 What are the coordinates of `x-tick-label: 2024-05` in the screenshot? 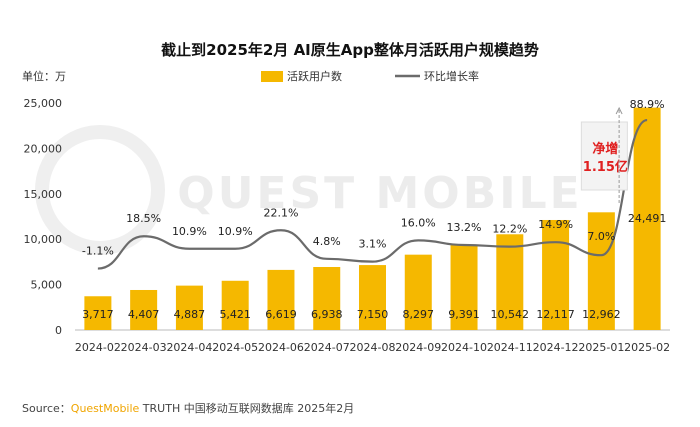 It's located at (235, 347).